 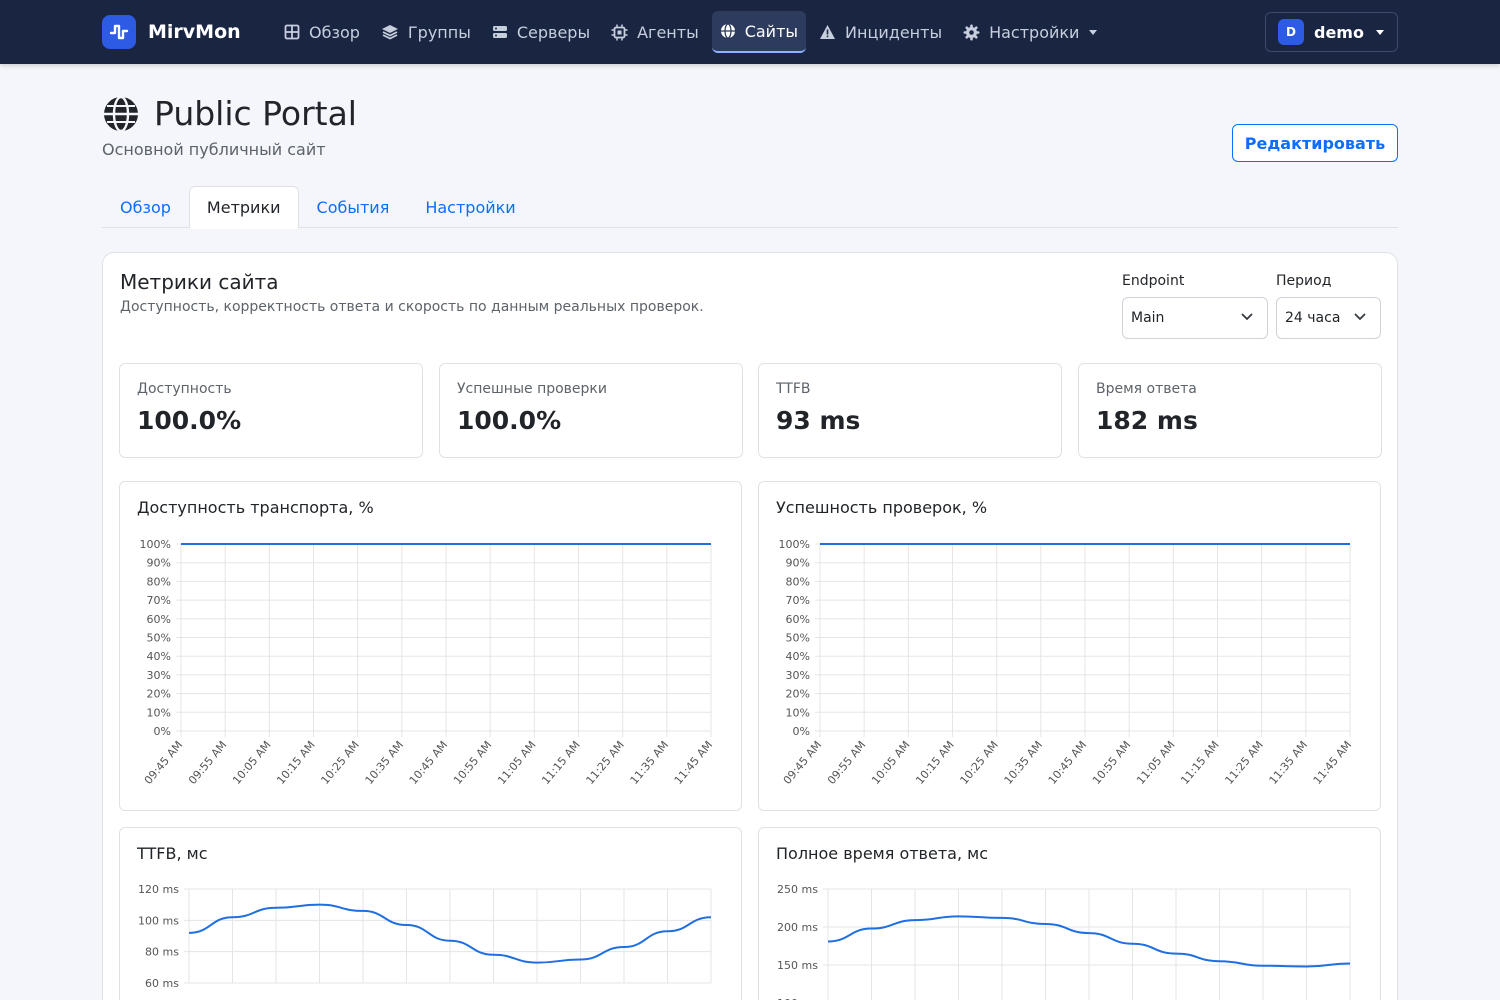 I want to click on nav-item-label: Группы, so click(x=439, y=32).